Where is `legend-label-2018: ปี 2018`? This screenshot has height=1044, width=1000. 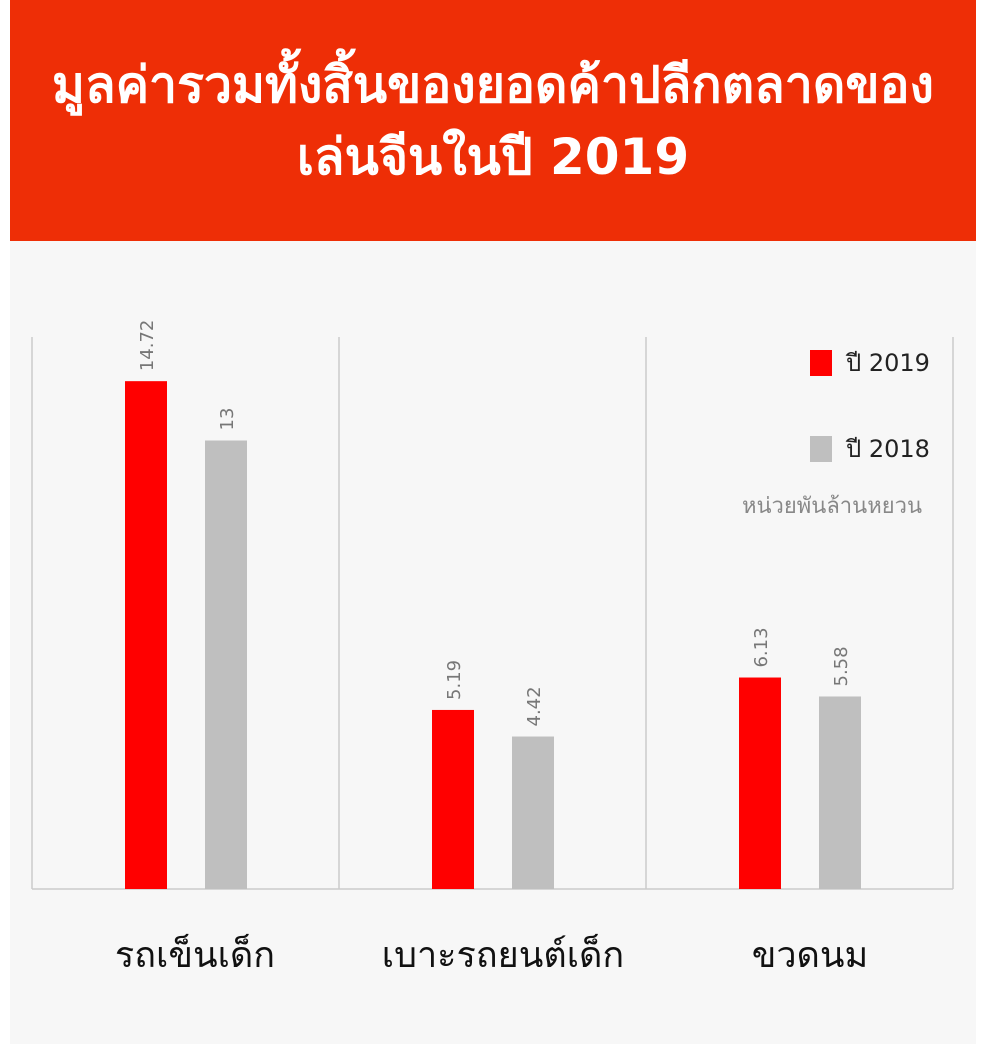 legend-label-2018: ปี 2018 is located at coordinates (888, 449).